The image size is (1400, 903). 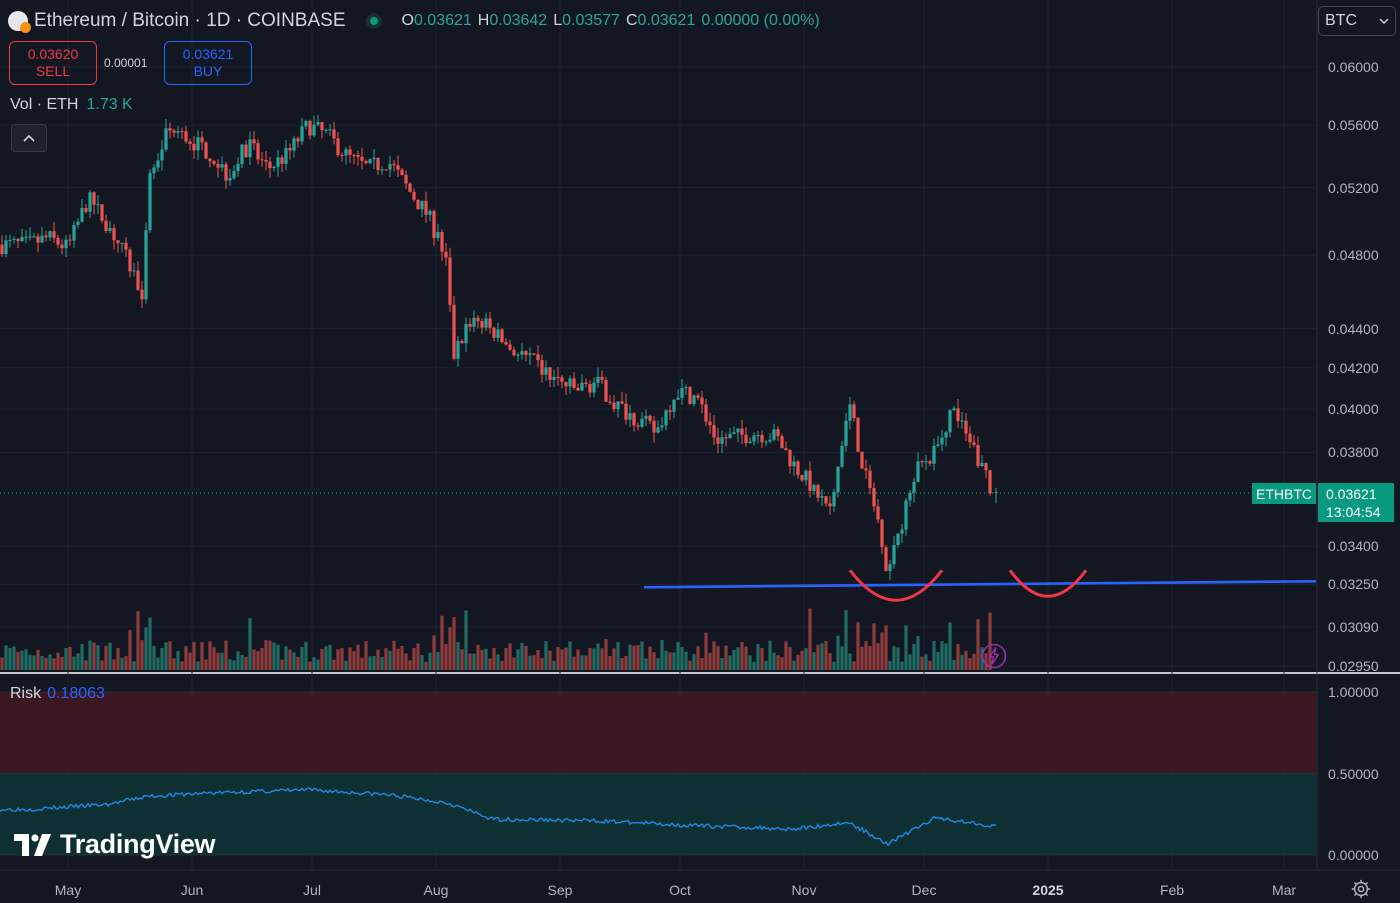 What do you see at coordinates (1353, 187) in the screenshot?
I see `price-tick-label: 0.05200` at bounding box center [1353, 187].